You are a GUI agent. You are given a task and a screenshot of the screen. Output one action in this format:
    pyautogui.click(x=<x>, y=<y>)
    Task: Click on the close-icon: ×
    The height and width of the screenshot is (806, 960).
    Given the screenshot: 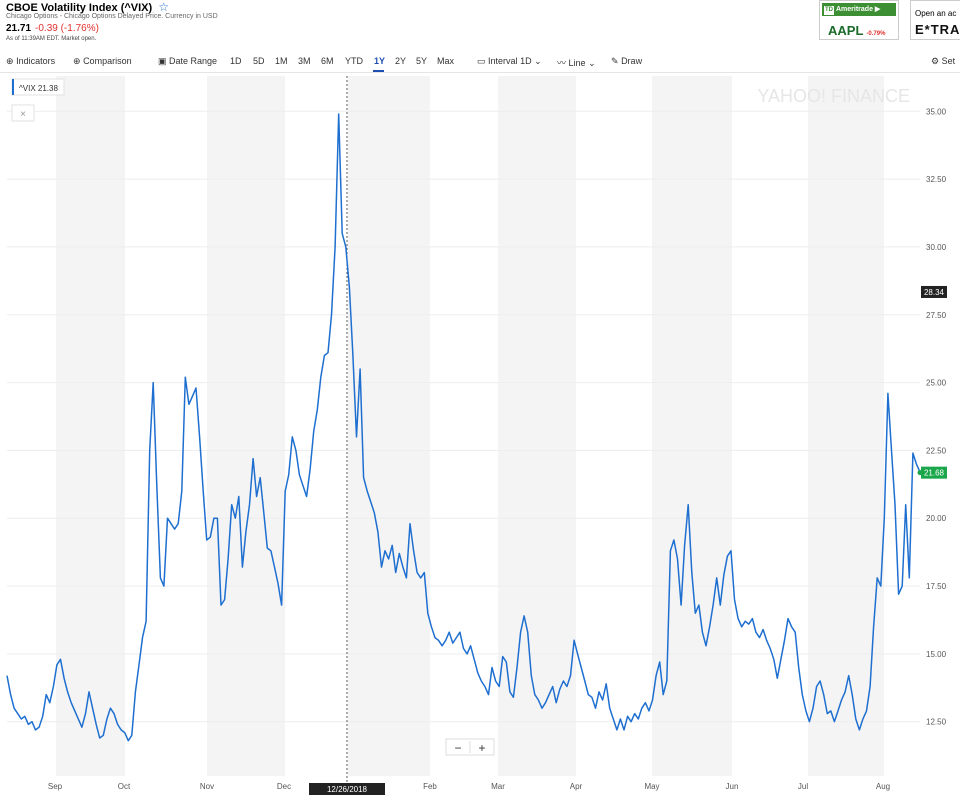 What is the action you would take?
    pyautogui.click(x=23, y=114)
    